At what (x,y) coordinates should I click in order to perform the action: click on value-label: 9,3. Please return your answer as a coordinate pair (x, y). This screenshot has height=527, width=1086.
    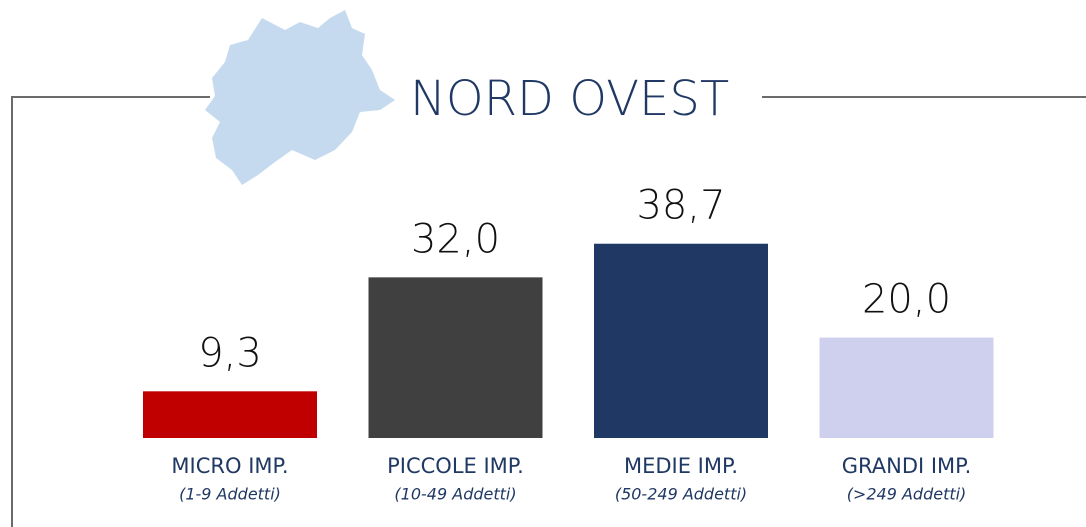
    Looking at the image, I should click on (230, 353).